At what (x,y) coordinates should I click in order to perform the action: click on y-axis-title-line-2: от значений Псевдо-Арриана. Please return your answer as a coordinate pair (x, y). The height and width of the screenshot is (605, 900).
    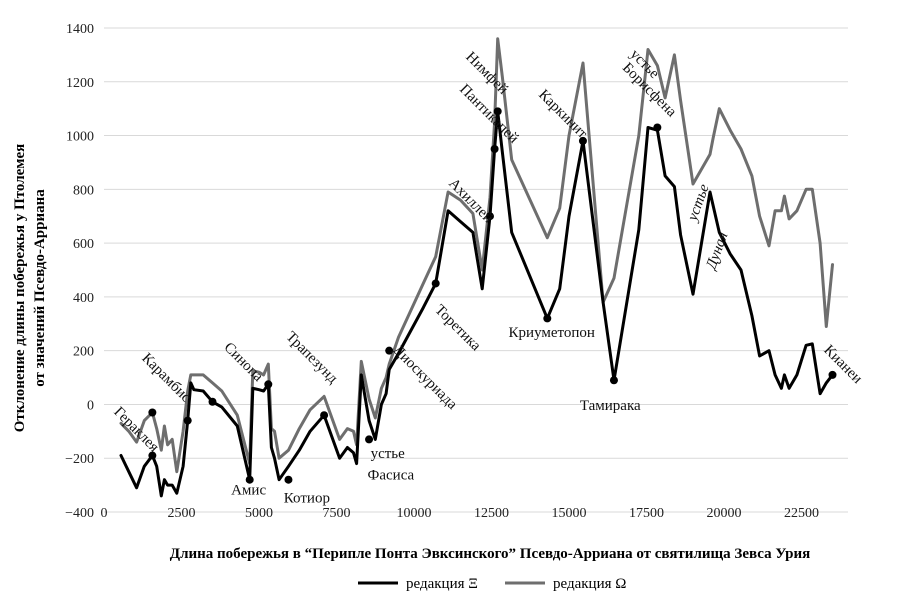
    Looking at the image, I should click on (40, 288).